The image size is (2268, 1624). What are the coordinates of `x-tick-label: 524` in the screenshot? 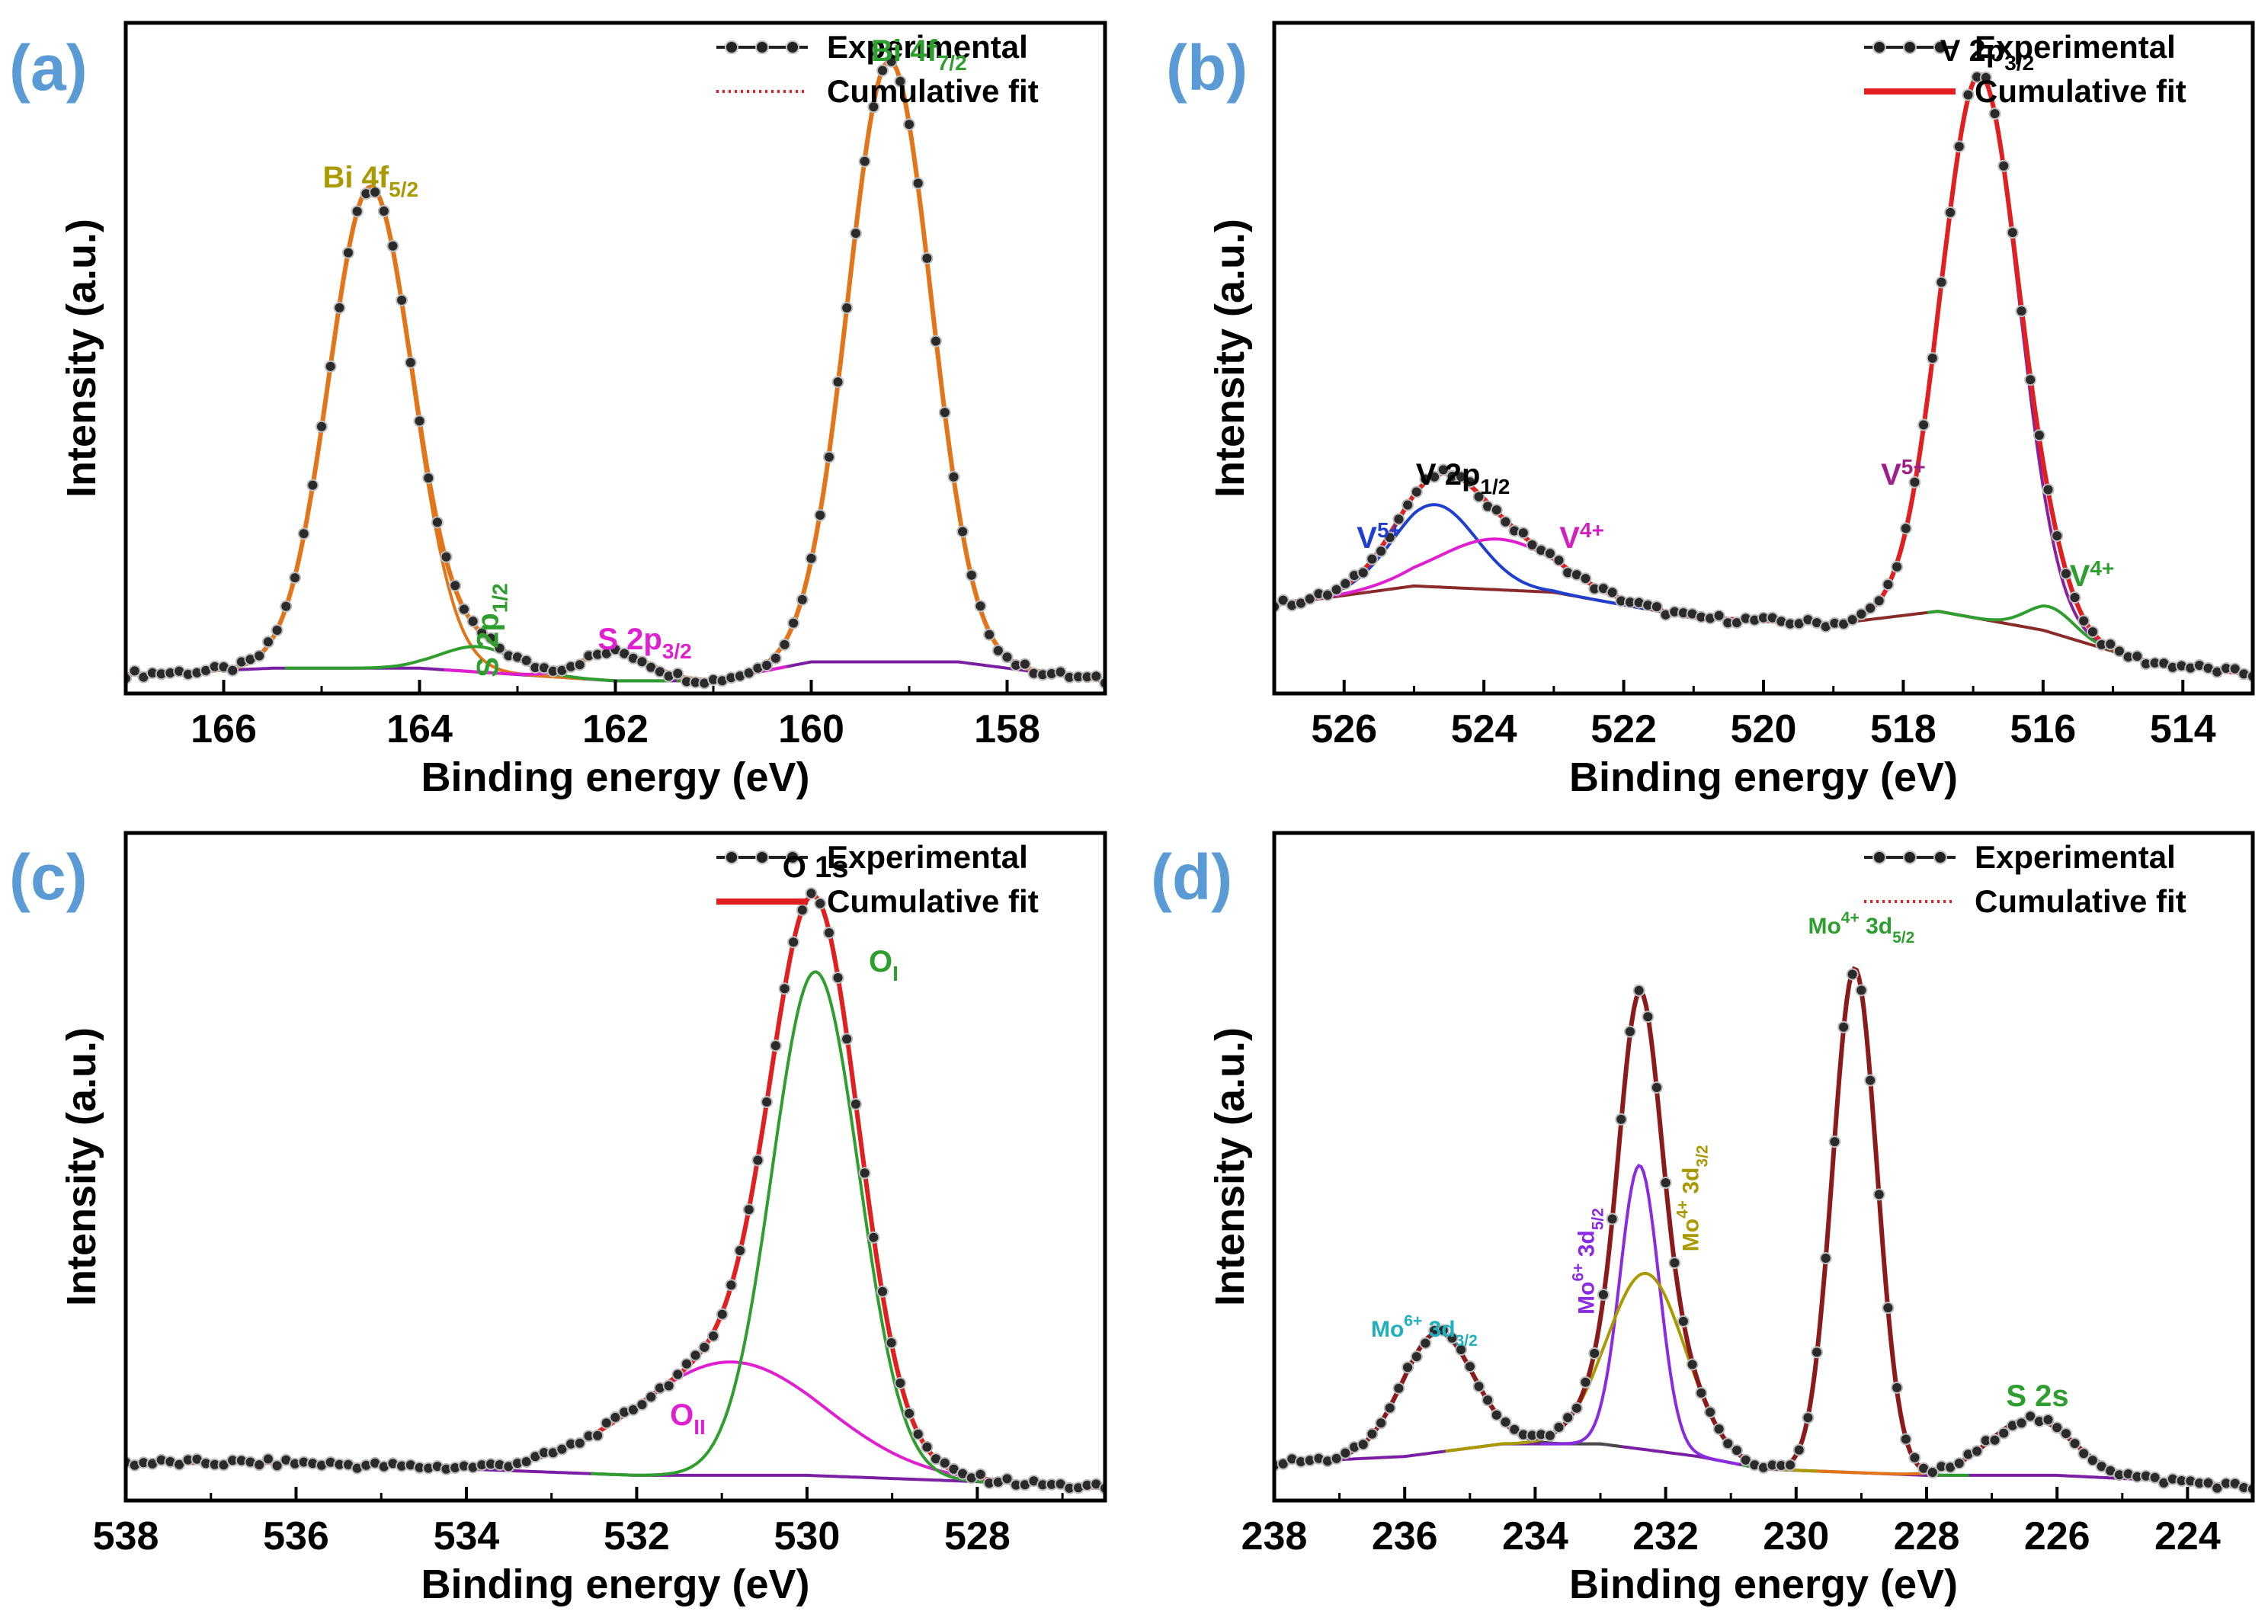 It's located at (1484, 729).